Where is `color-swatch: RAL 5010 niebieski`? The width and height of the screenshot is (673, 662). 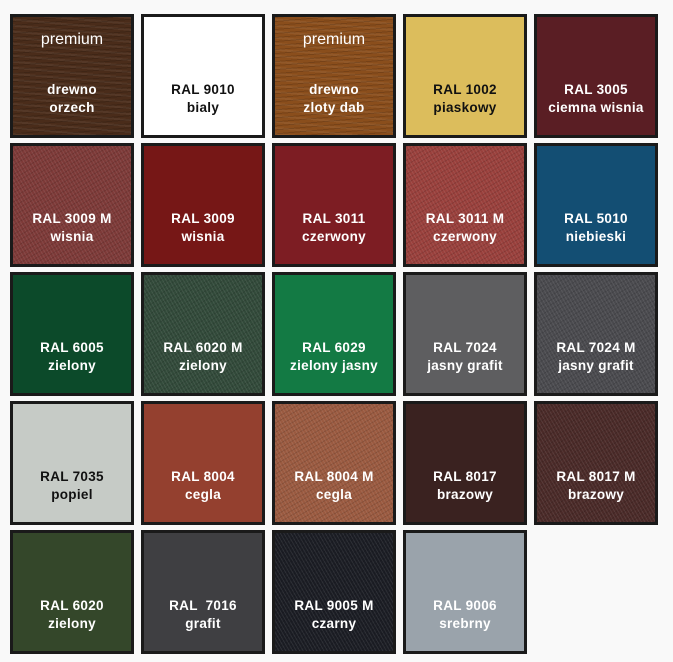
color-swatch: RAL 5010 niebieski is located at coordinates (596, 205).